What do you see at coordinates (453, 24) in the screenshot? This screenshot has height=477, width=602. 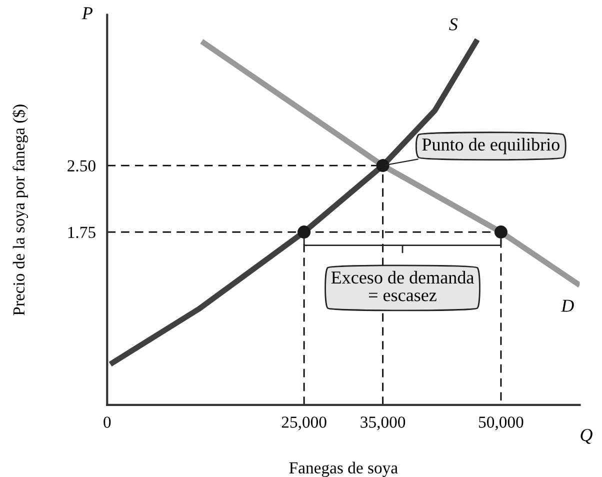 I see `series-label: S` at bounding box center [453, 24].